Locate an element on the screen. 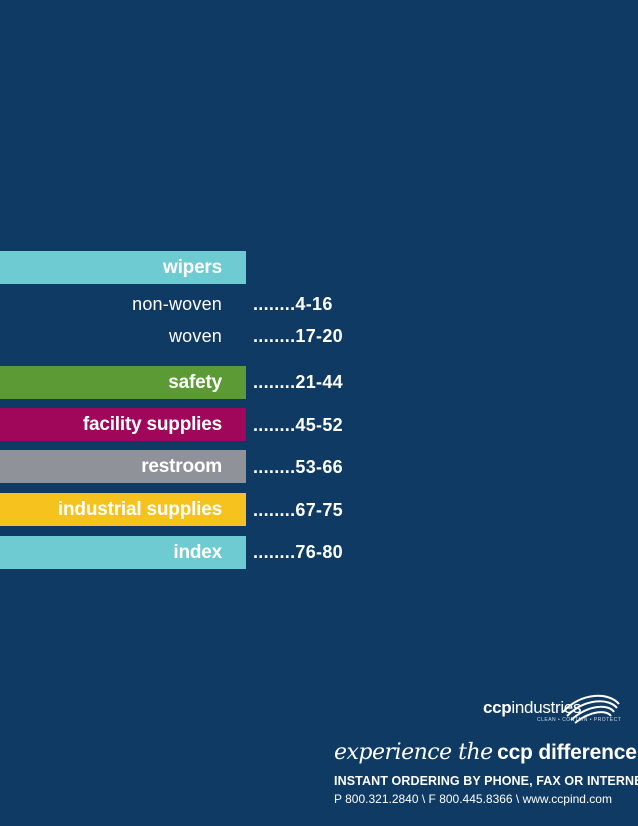  toc-woven-label: woven is located at coordinates (195, 336).